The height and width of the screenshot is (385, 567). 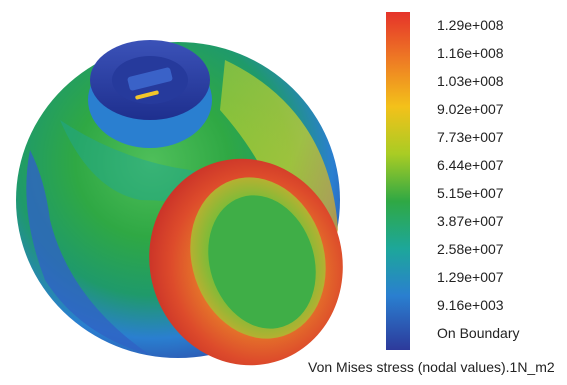 What do you see at coordinates (470, 249) in the screenshot?
I see `legend-value-8: 2.58e+007` at bounding box center [470, 249].